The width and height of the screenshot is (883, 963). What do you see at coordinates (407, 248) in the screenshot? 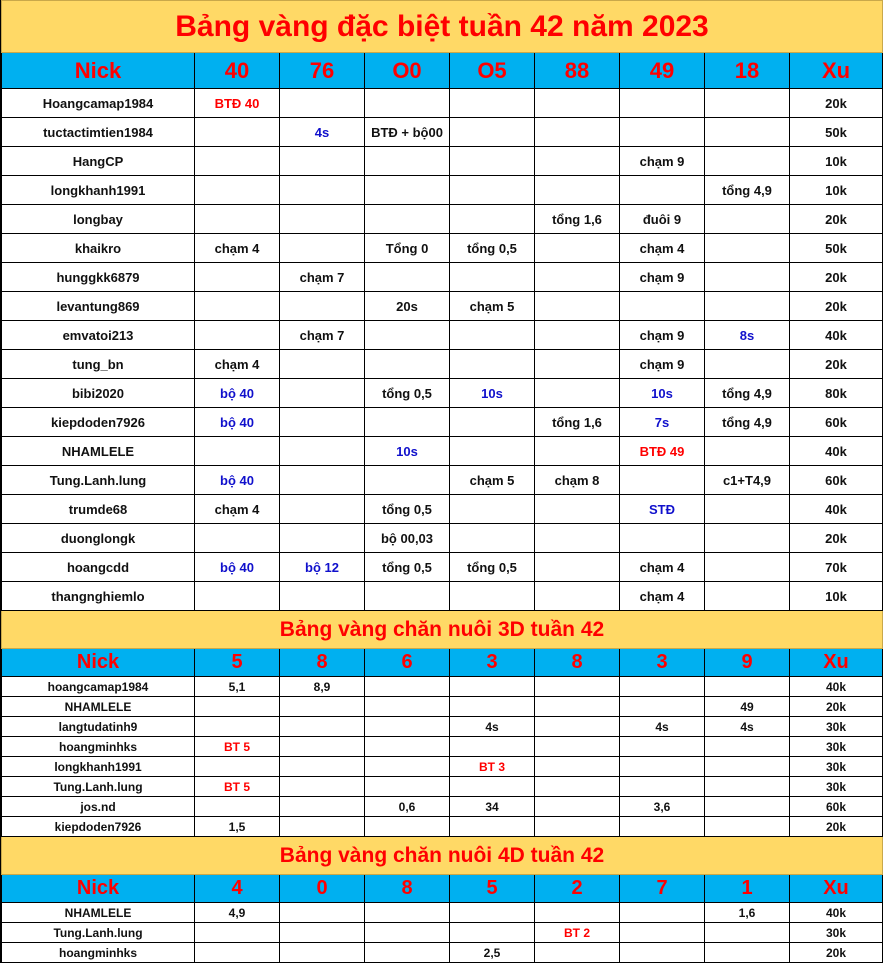
I see `pick-cell: Tổng 0` at bounding box center [407, 248].